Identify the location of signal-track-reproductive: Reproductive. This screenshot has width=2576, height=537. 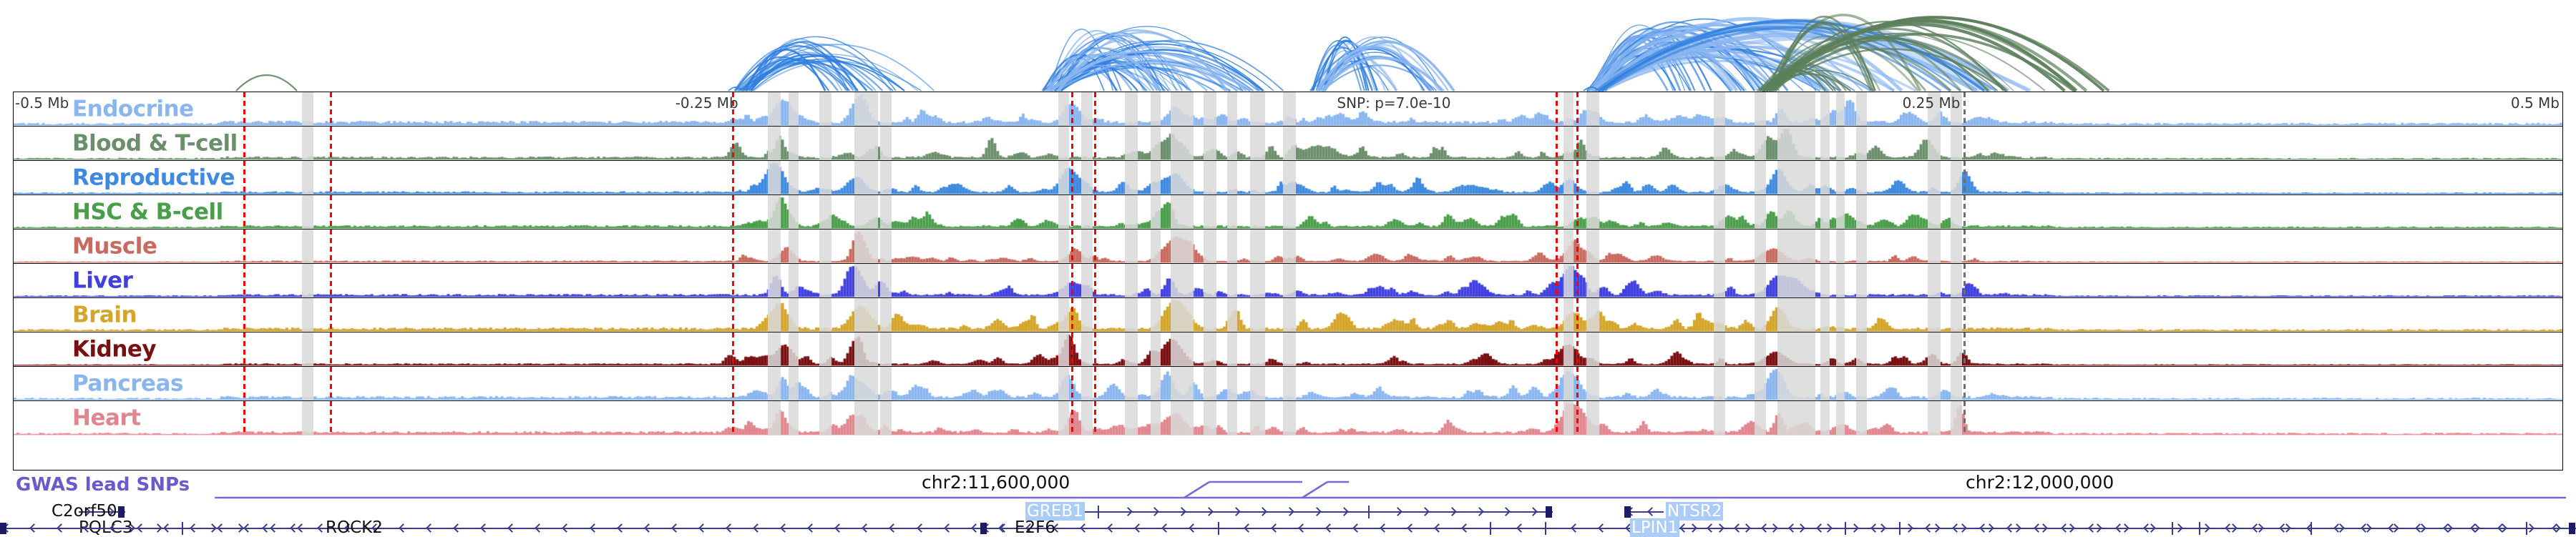
(1288, 178).